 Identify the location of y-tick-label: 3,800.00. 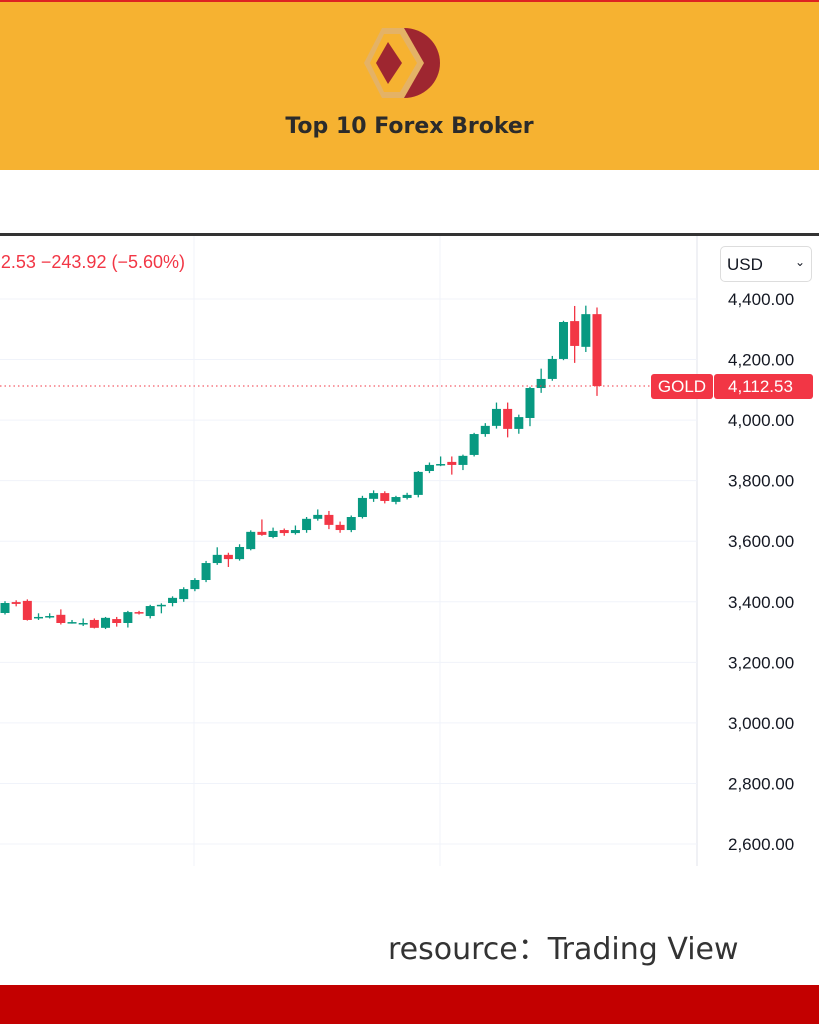
(761, 481).